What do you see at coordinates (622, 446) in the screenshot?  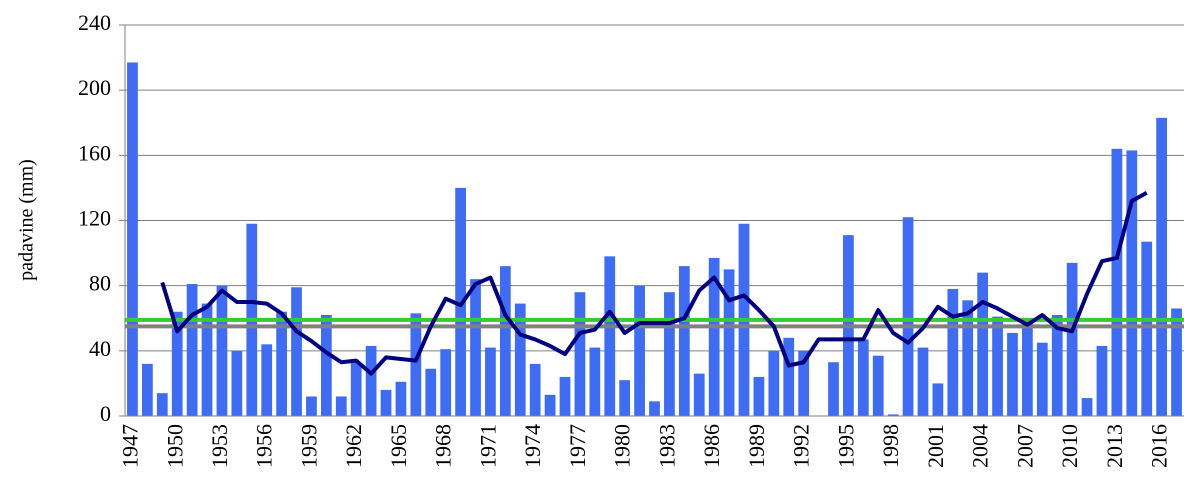 I see `x-tick-label: 1980` at bounding box center [622, 446].